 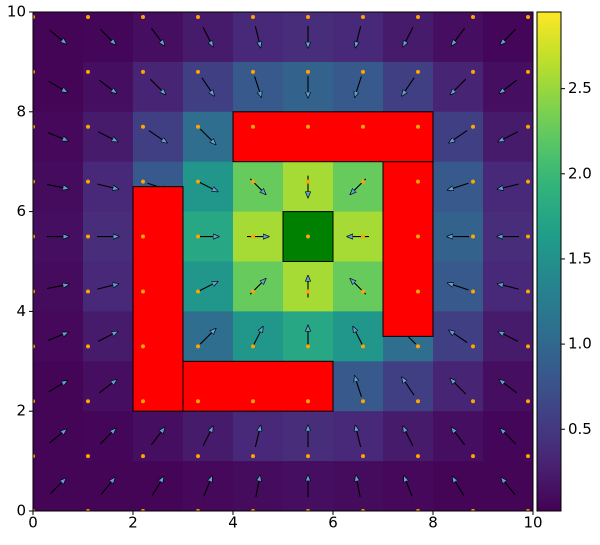 What do you see at coordinates (233, 523) in the screenshot?
I see `x-tick-label: 4` at bounding box center [233, 523].